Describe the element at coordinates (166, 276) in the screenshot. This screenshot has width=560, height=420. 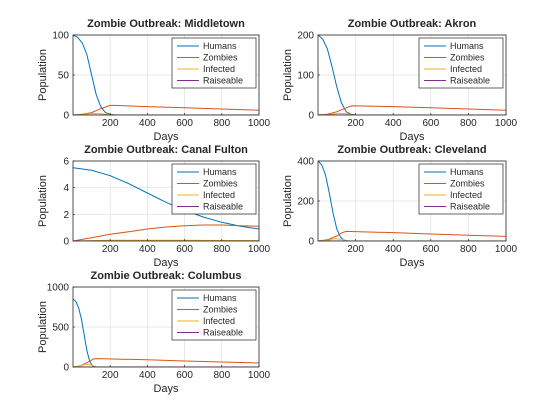
I see `chart-title: Zombie Outbreak: Columbus` at that location.